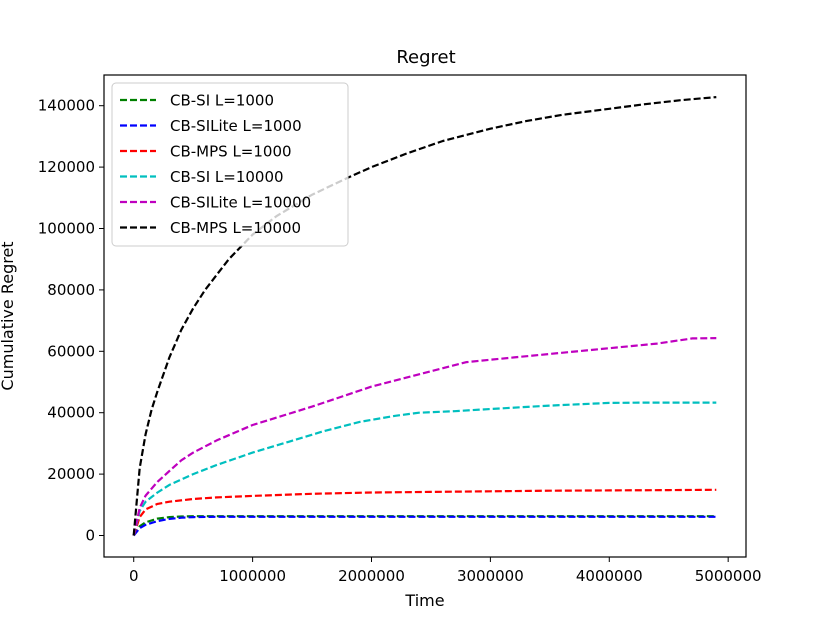  Describe the element at coordinates (236, 126) in the screenshot. I see `legend-label-2: CB-SILite L=1000` at that location.